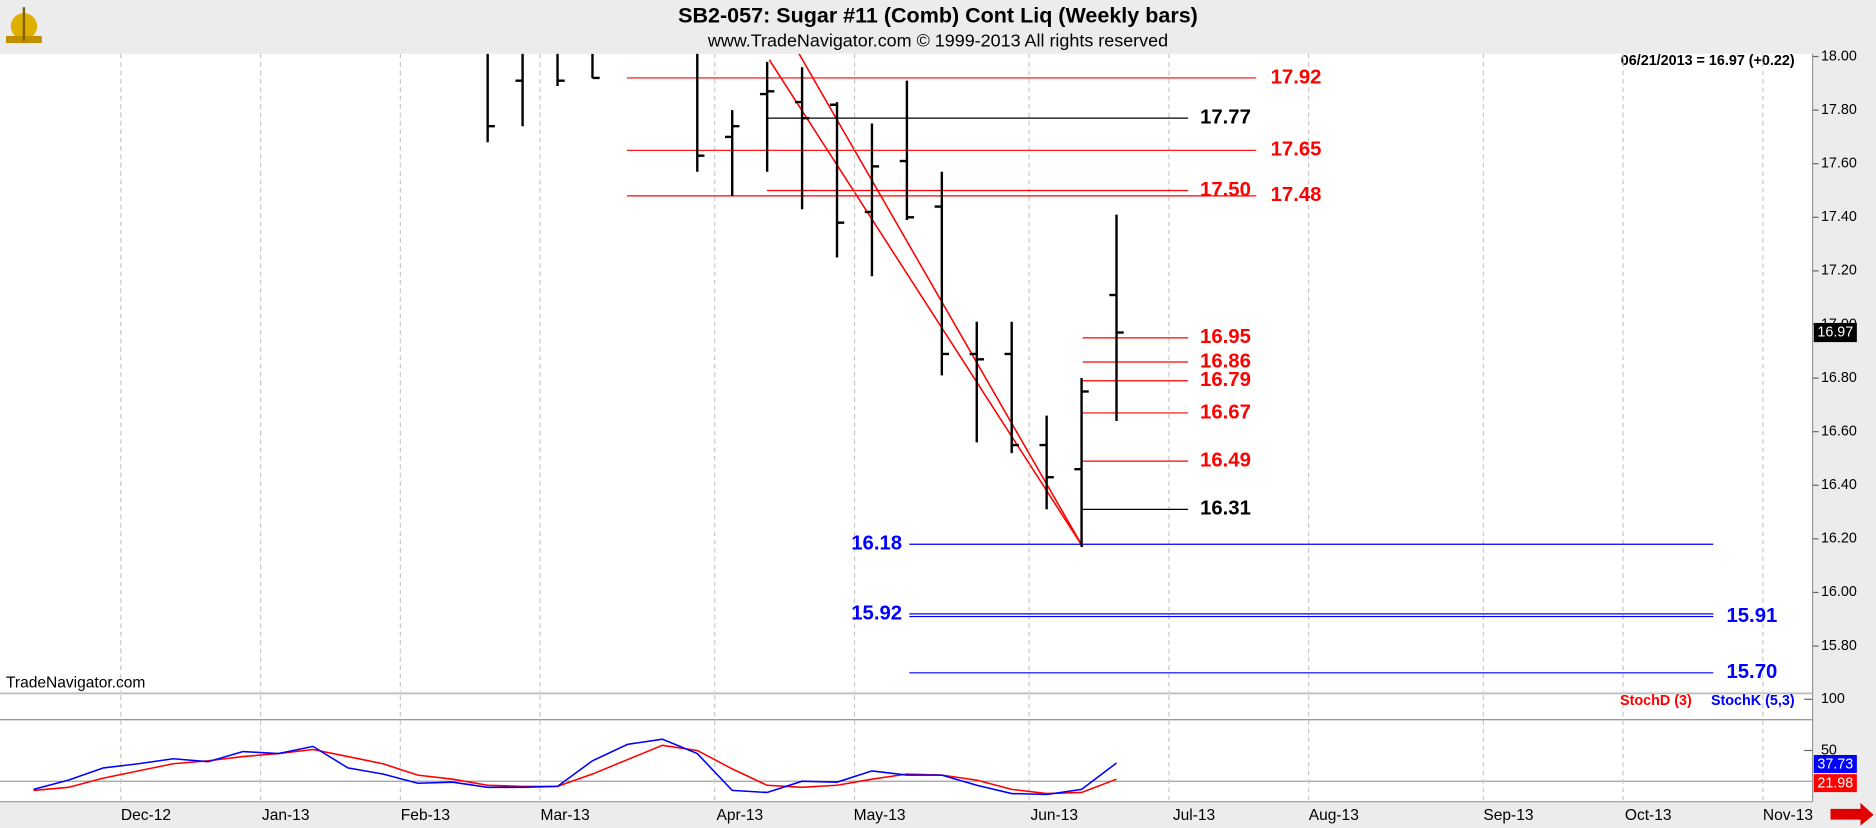 The width and height of the screenshot is (1876, 828). I want to click on y-tick-label: 16.00, so click(1839, 592).